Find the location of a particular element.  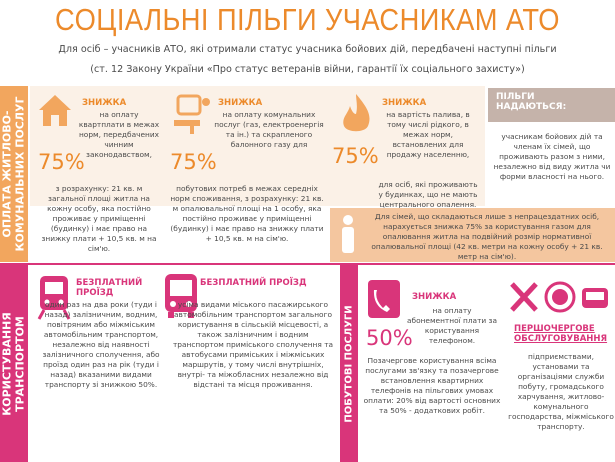

train-icon is located at coordinates (54, 298).